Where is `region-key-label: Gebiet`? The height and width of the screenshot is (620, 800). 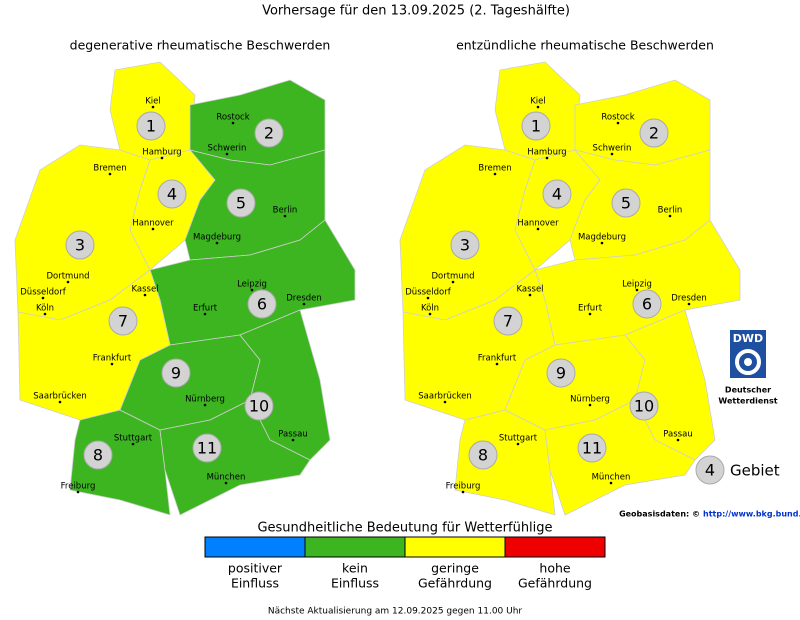 region-key-label: Gebiet is located at coordinates (755, 471).